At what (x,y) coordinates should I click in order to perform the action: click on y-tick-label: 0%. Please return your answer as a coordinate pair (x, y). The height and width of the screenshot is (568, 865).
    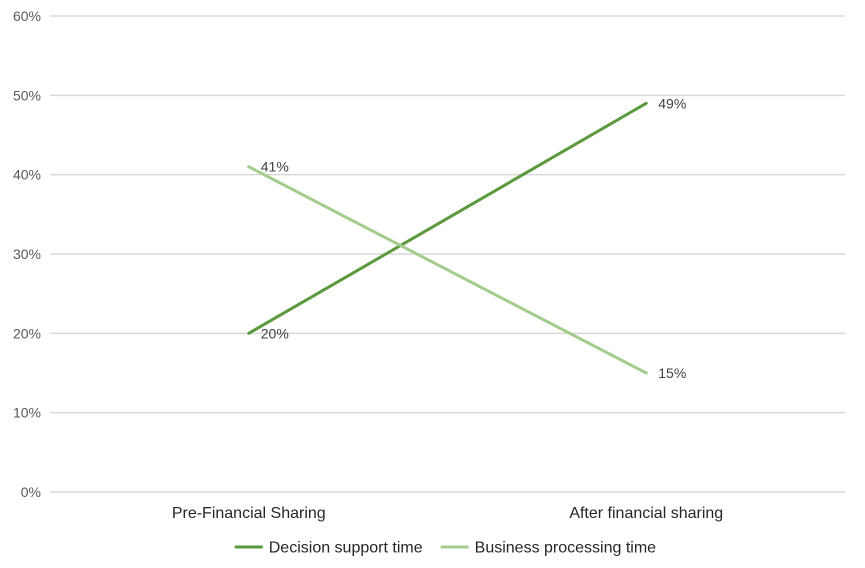
    Looking at the image, I should click on (31, 492).